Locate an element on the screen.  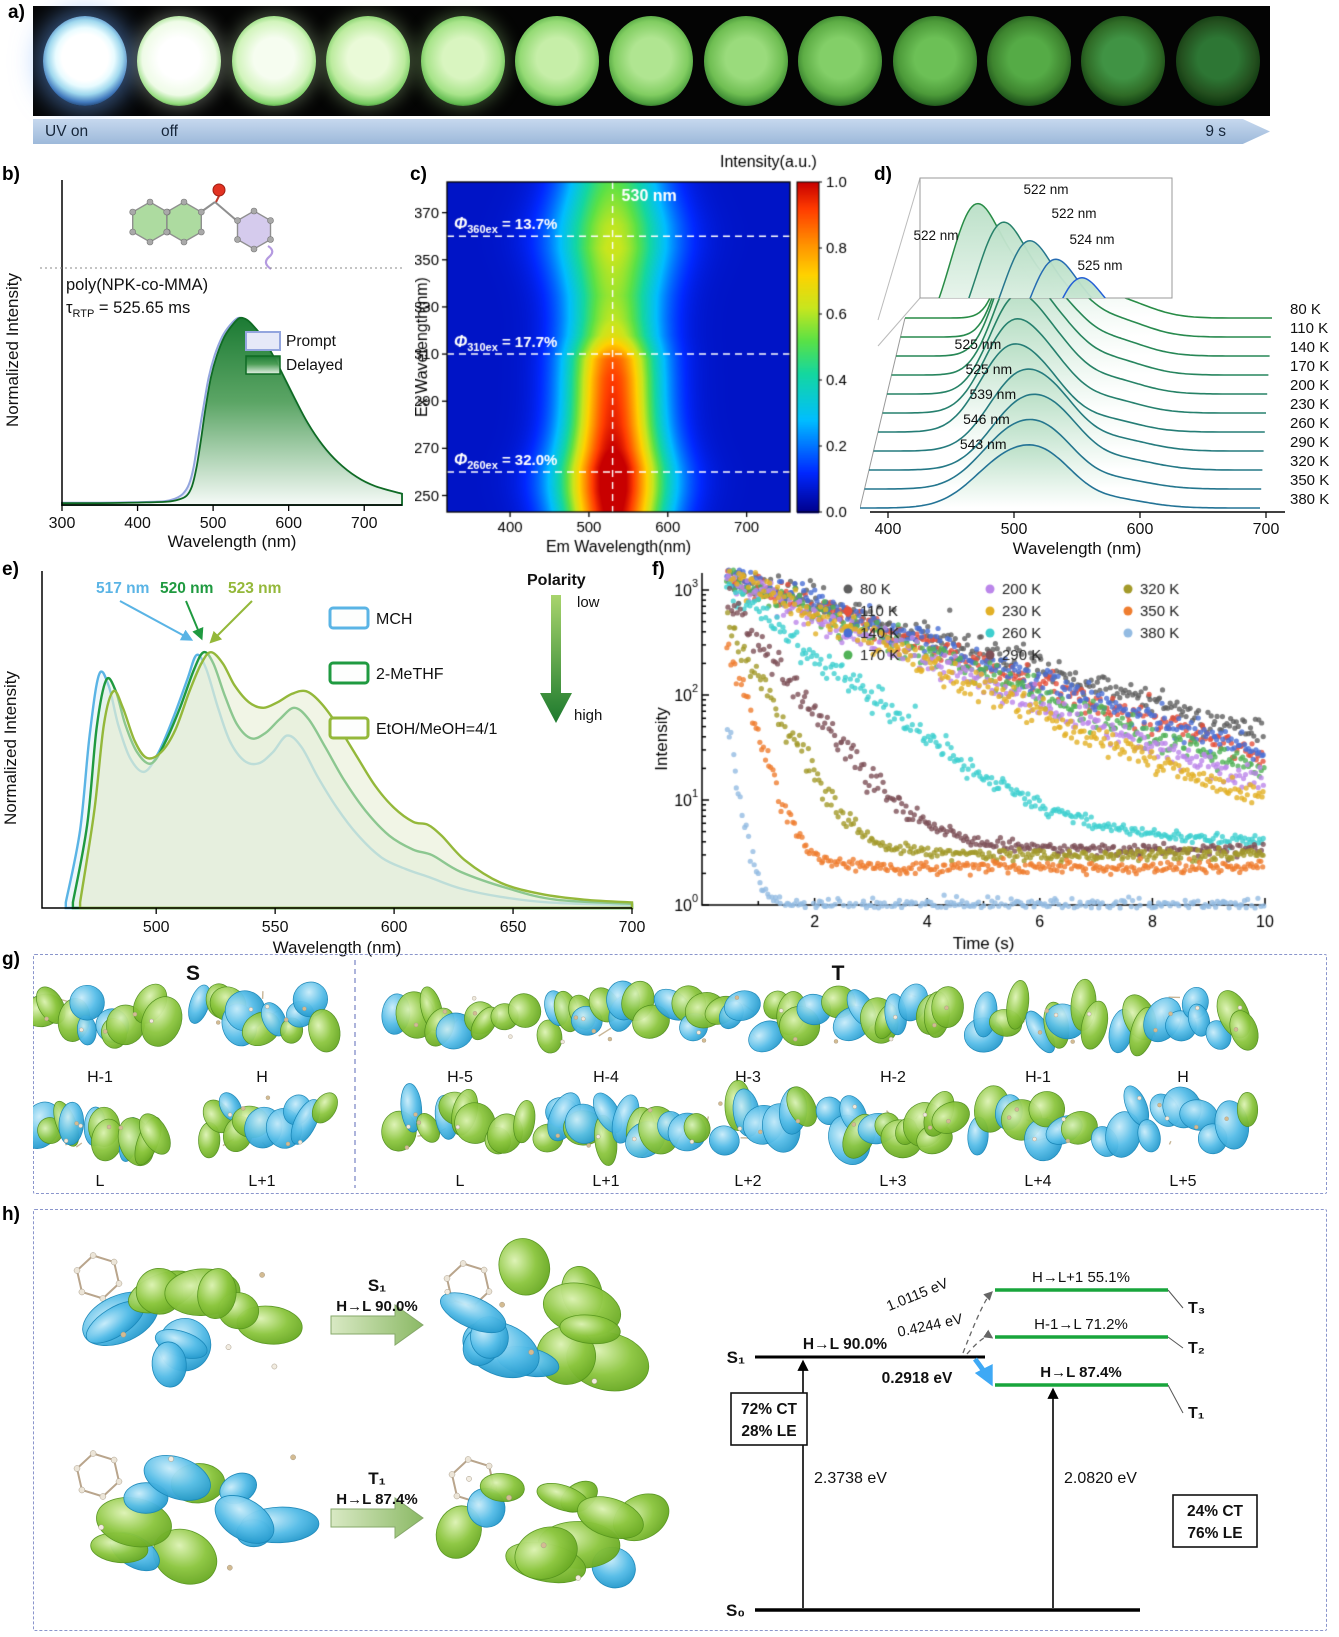
lifetime-value: τRTP = 525.65 ms is located at coordinates (128, 309).